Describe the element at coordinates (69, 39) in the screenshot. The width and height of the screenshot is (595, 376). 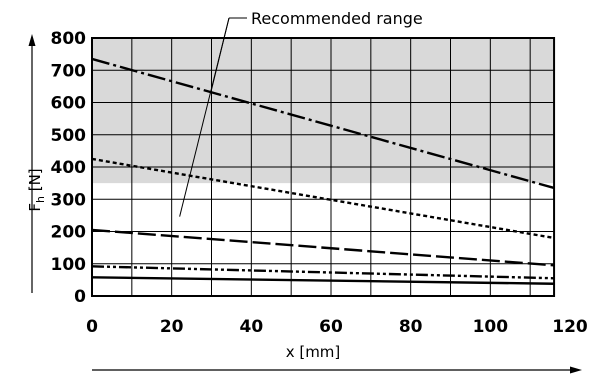
I see `y-tick-label: 800` at that location.